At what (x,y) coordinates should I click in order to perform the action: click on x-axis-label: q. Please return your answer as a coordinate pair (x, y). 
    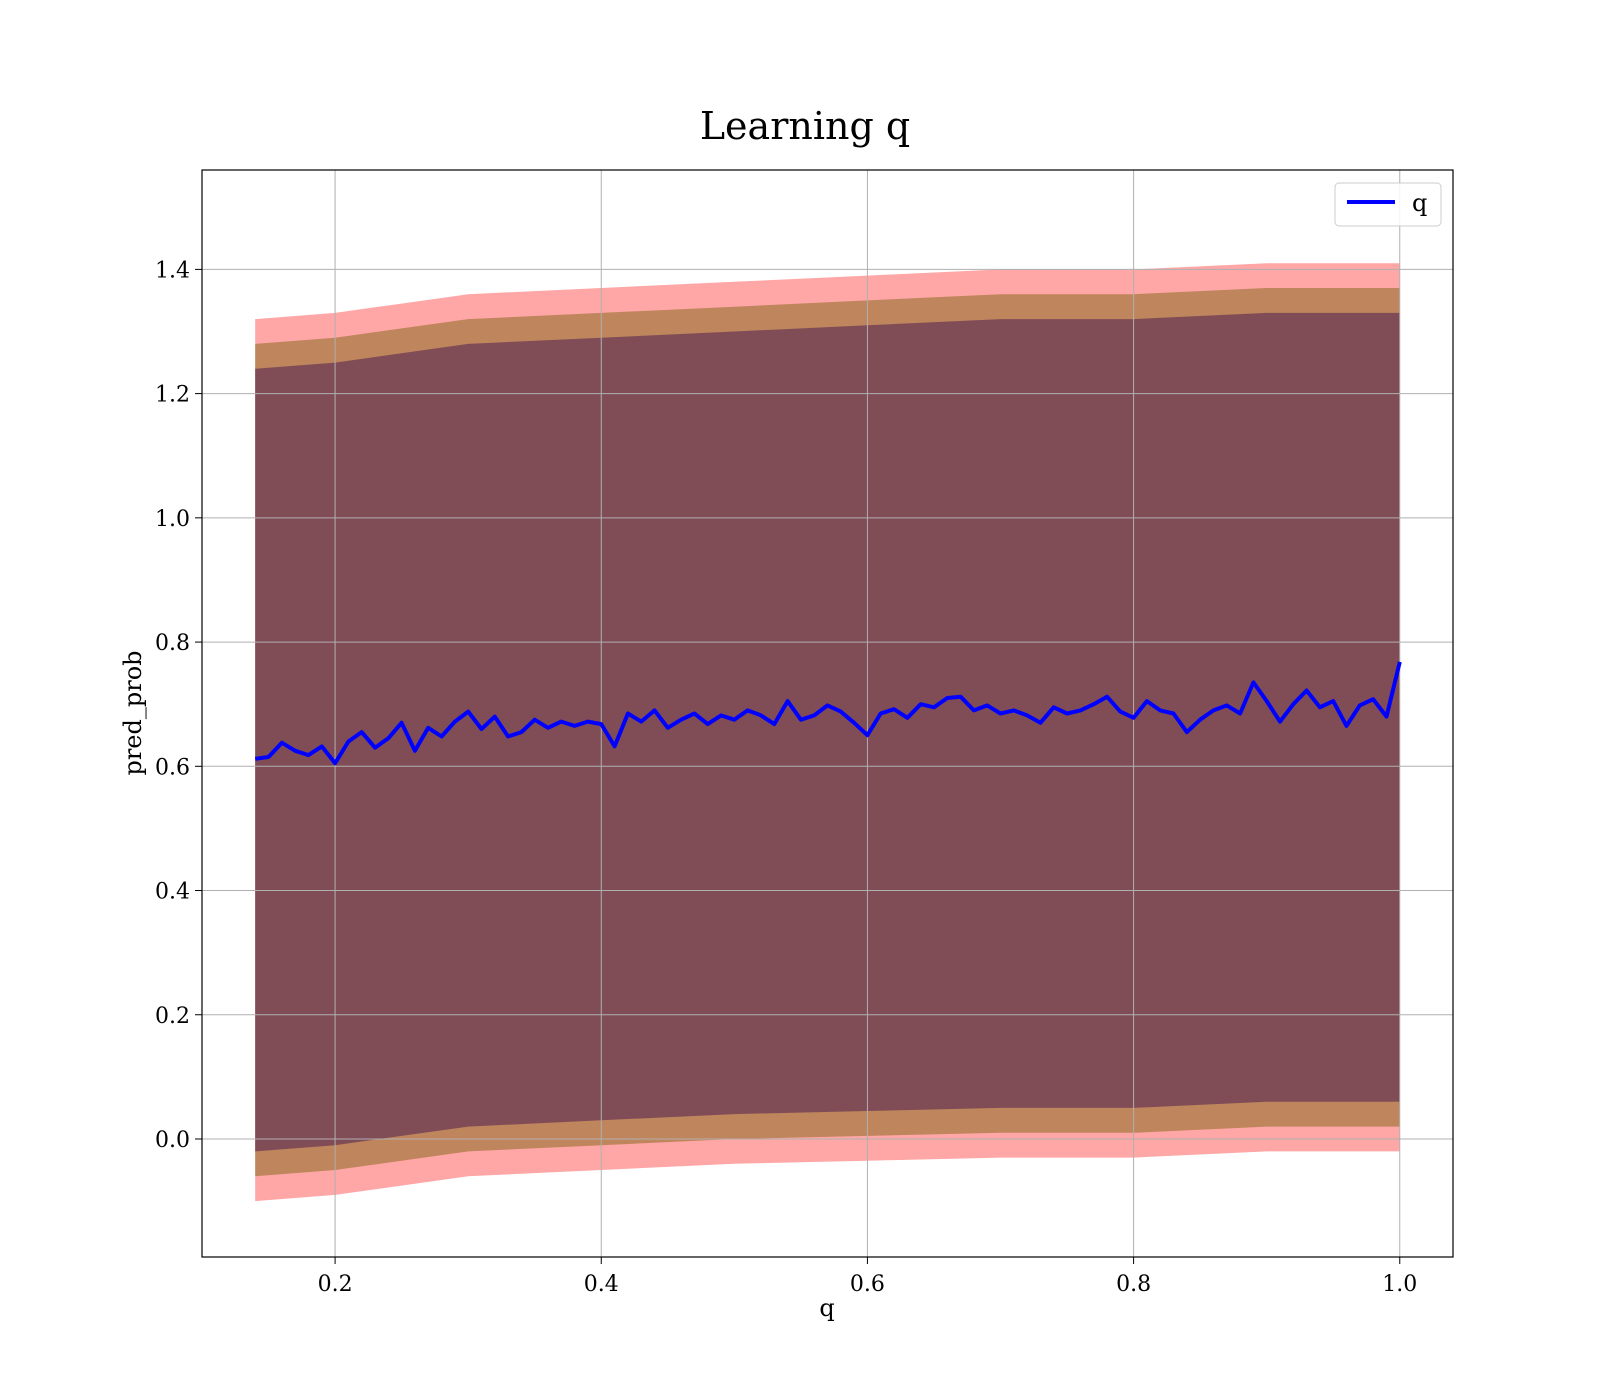
    Looking at the image, I should click on (826, 1308).